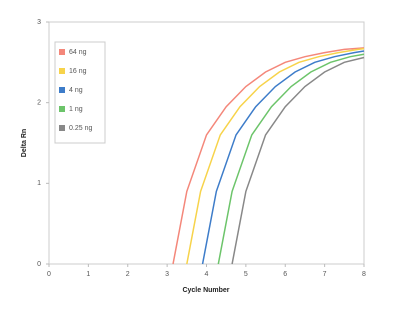 The image size is (395, 325). I want to click on x-axis-title: Cycle Number, so click(205, 290).